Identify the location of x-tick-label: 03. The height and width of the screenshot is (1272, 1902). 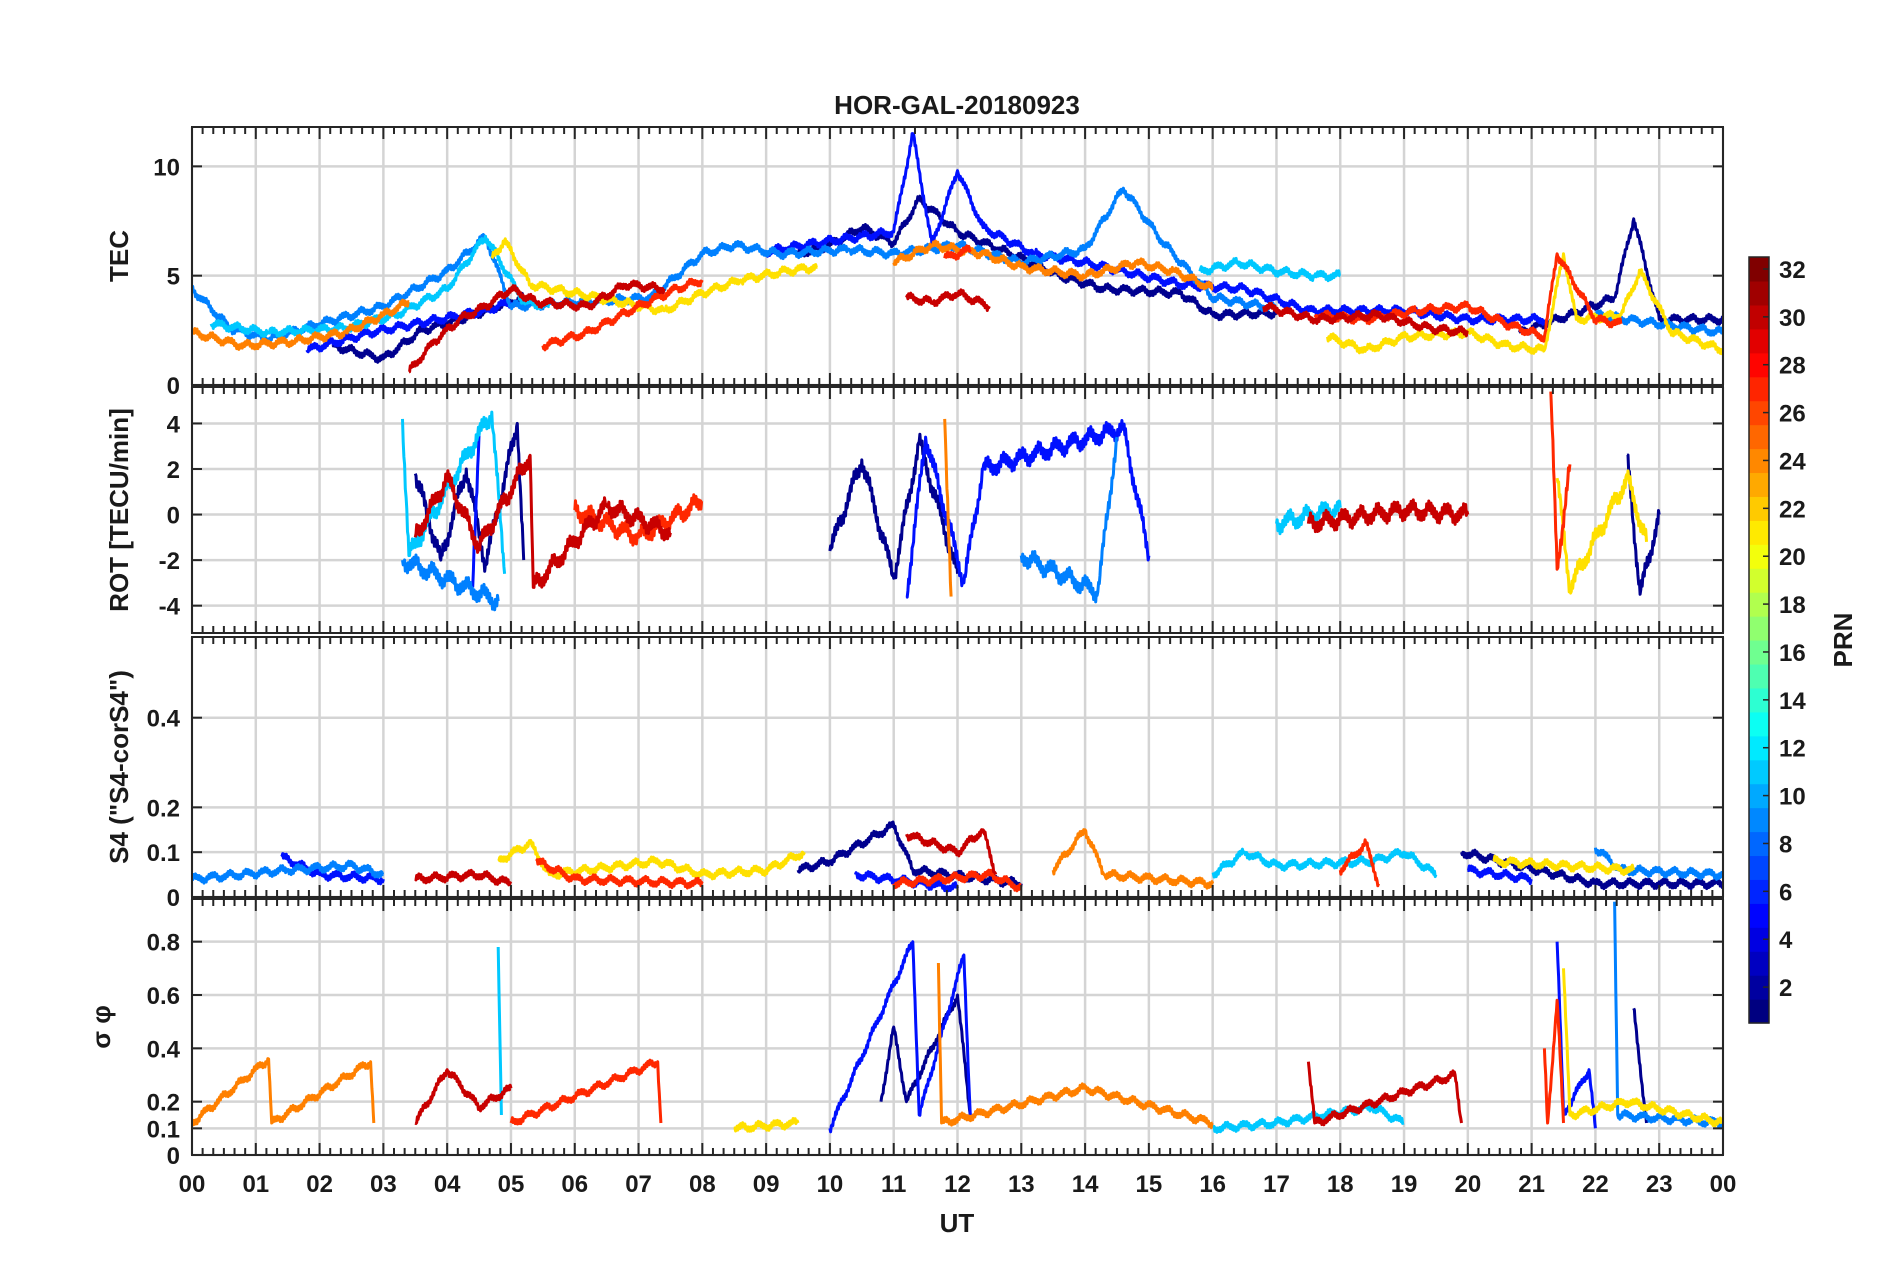
(383, 1184).